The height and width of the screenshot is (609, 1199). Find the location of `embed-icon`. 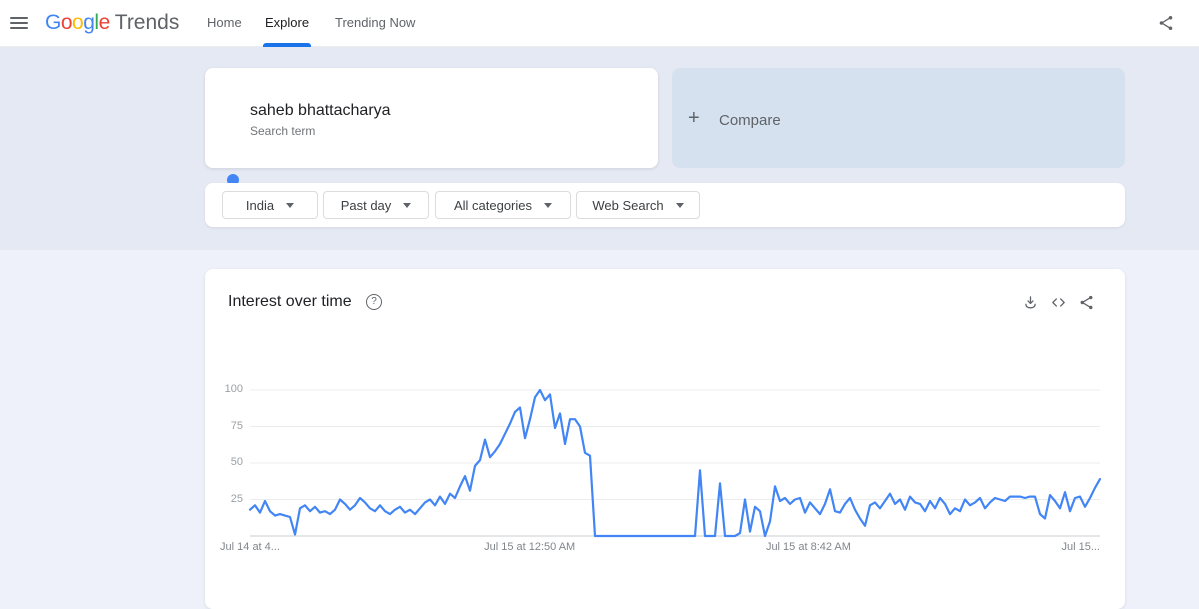

embed-icon is located at coordinates (1058, 302).